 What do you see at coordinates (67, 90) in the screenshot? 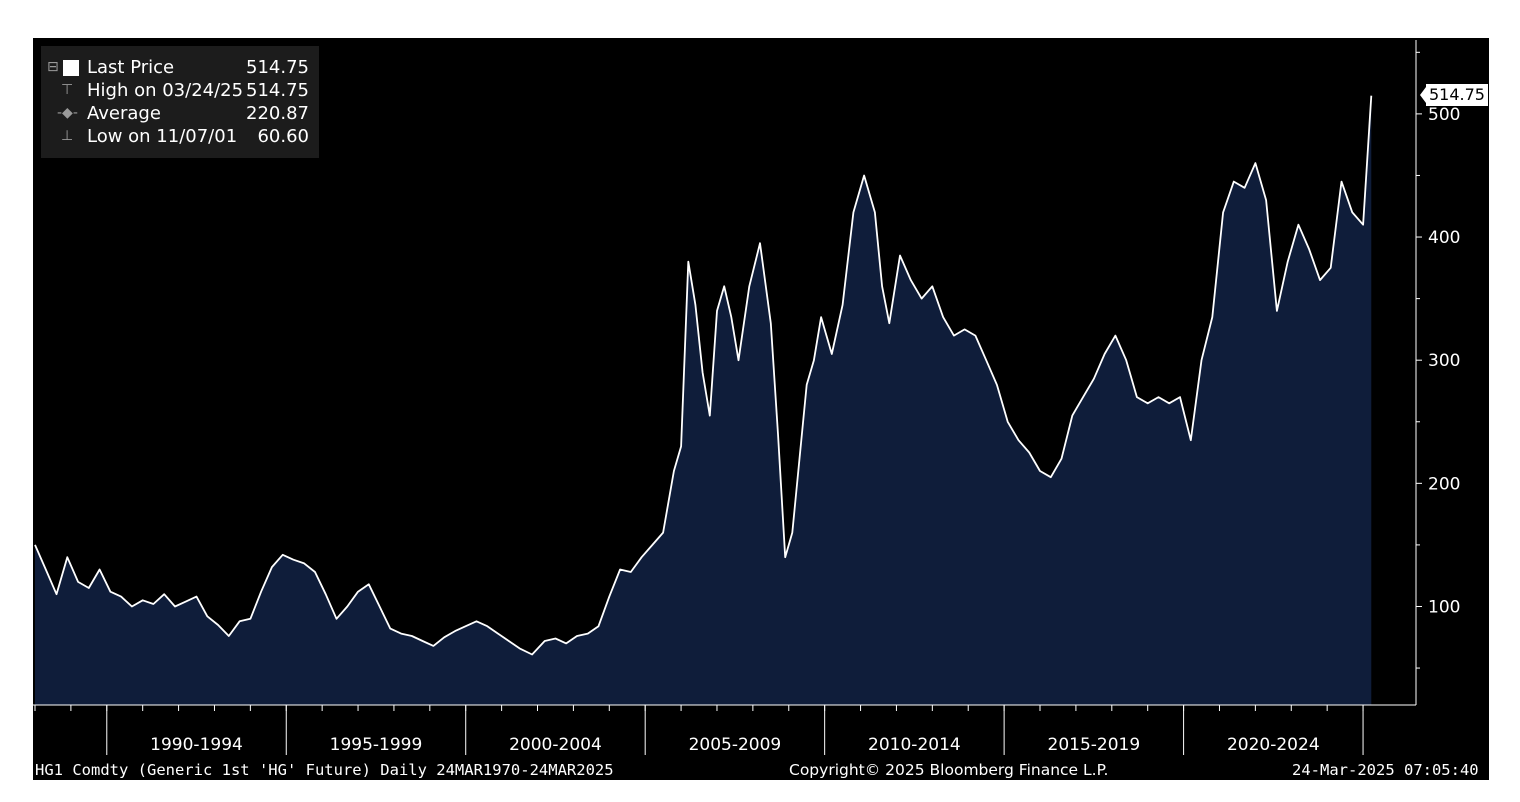
I see `high-marker-icon: ⊤` at bounding box center [67, 90].